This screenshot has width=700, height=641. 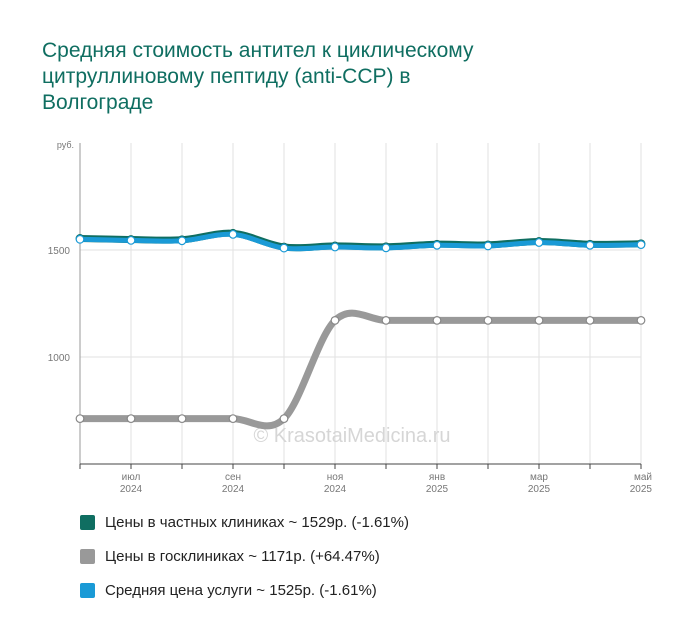 I want to click on x-tick-label: янв, so click(x=437, y=477).